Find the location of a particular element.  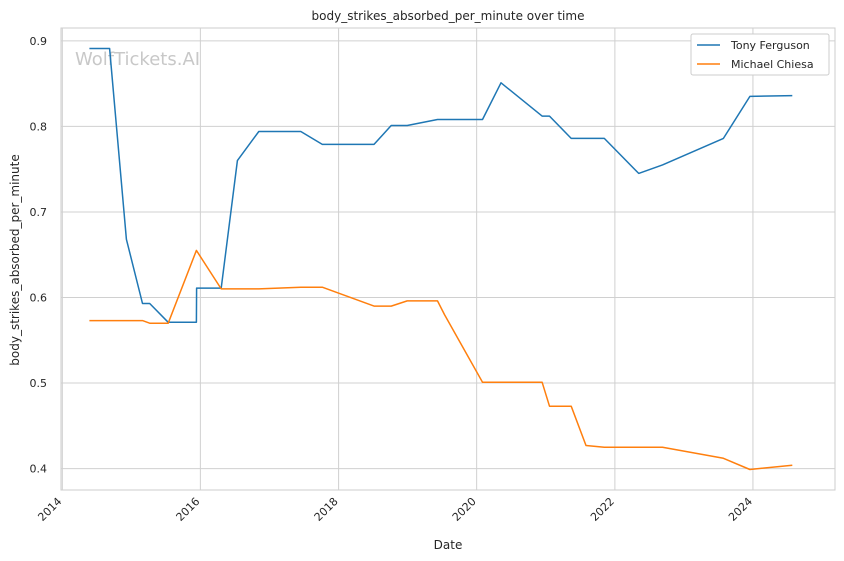

x-tick-label: 2016 is located at coordinates (187, 509).